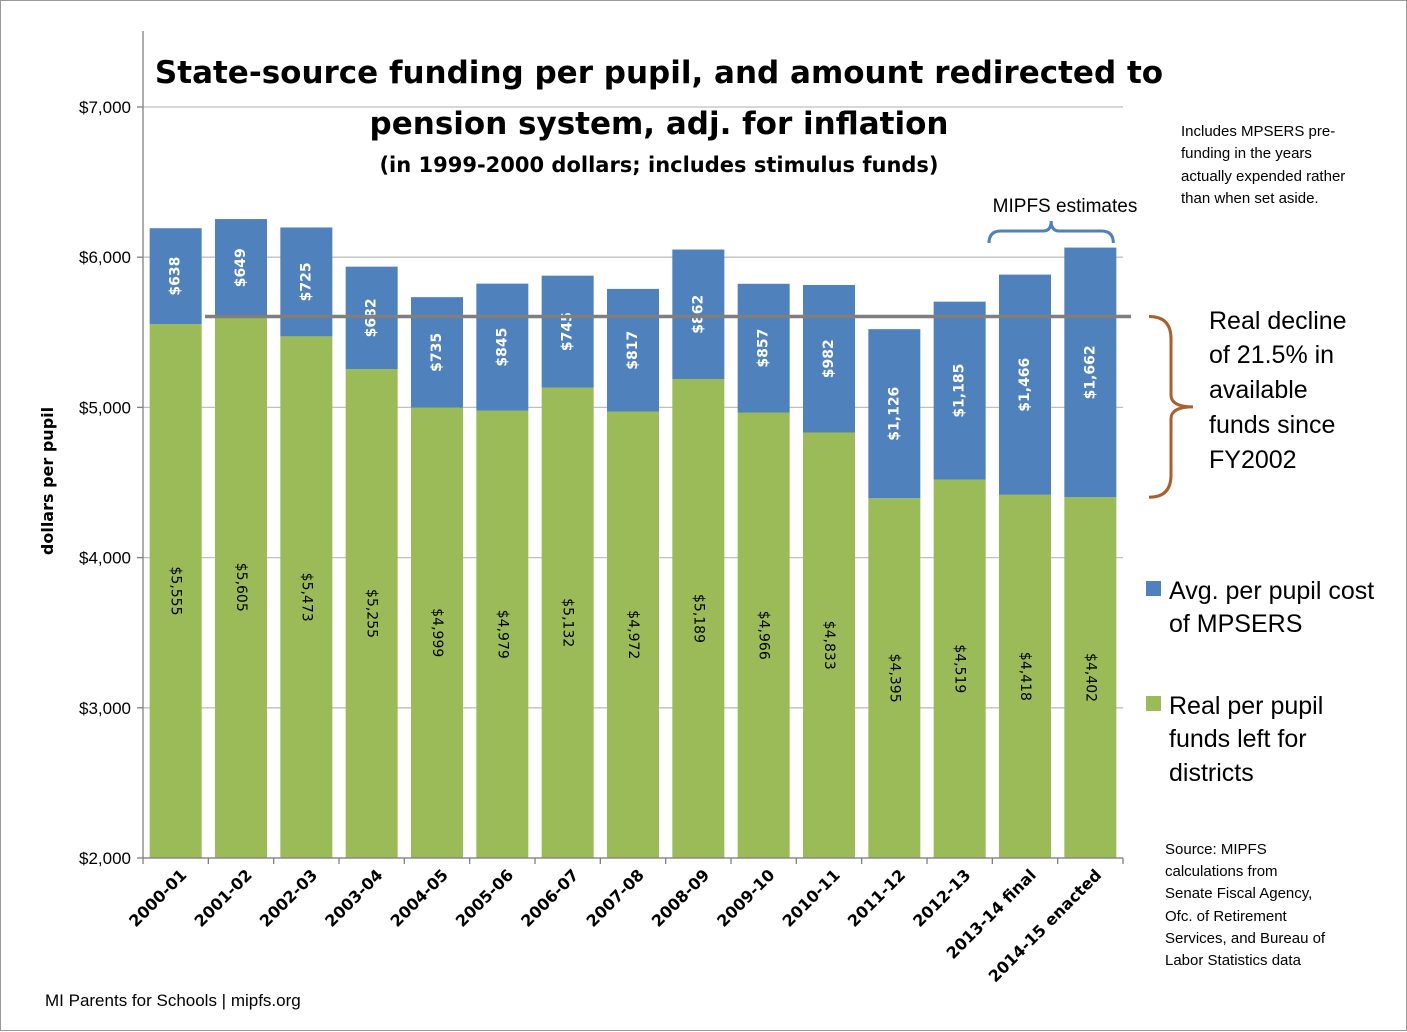  I want to click on pension-value-label: $638, so click(176, 276).